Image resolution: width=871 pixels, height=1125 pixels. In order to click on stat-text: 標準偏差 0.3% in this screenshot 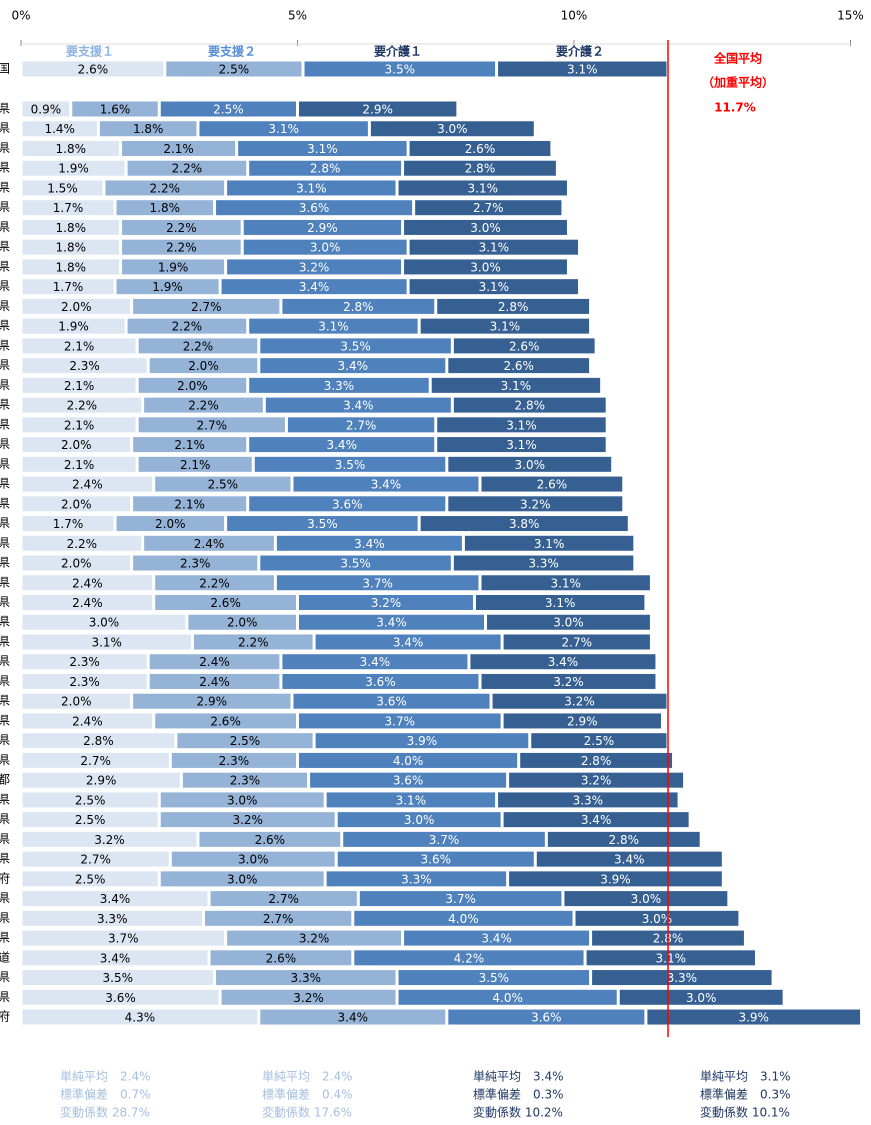, I will do `click(518, 1094)`.